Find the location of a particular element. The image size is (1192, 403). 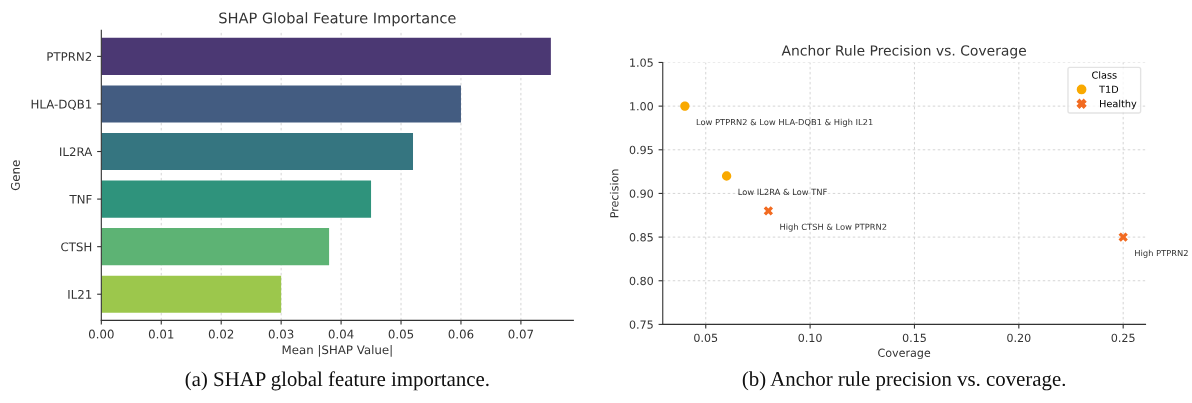

y-tick-label: 0.90 is located at coordinates (641, 193).